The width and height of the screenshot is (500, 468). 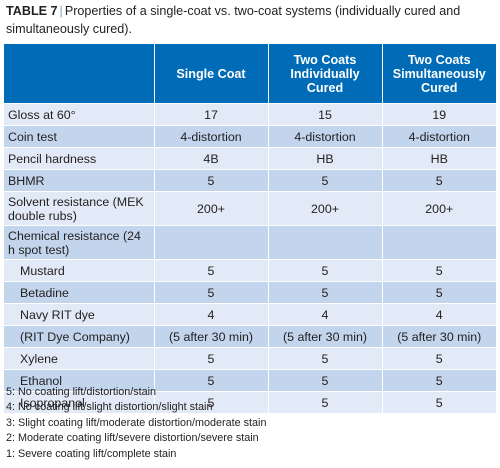 I want to click on header-cell-property, so click(x=79, y=74).